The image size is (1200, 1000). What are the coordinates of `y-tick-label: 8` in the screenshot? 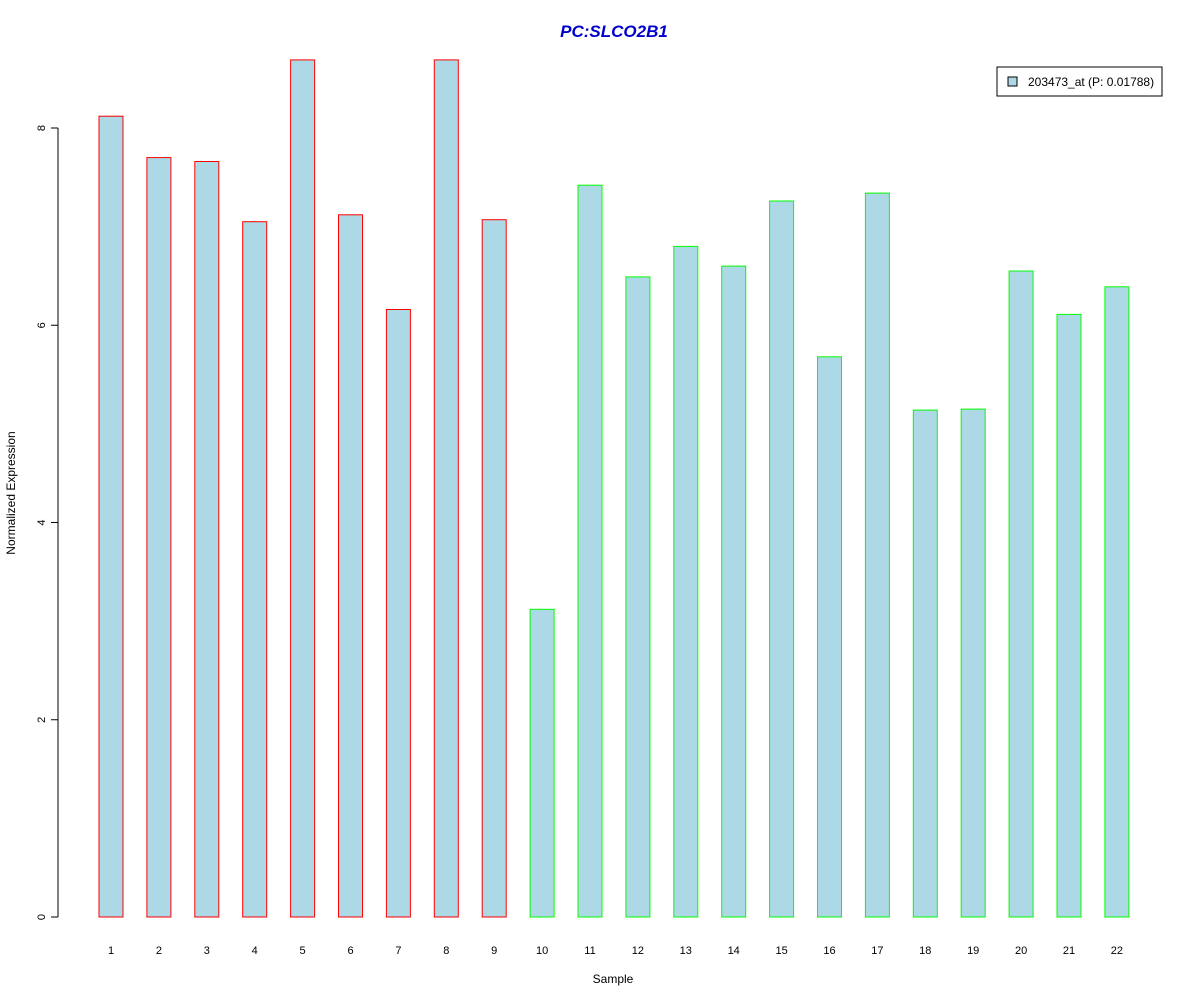 It's located at (42, 128).